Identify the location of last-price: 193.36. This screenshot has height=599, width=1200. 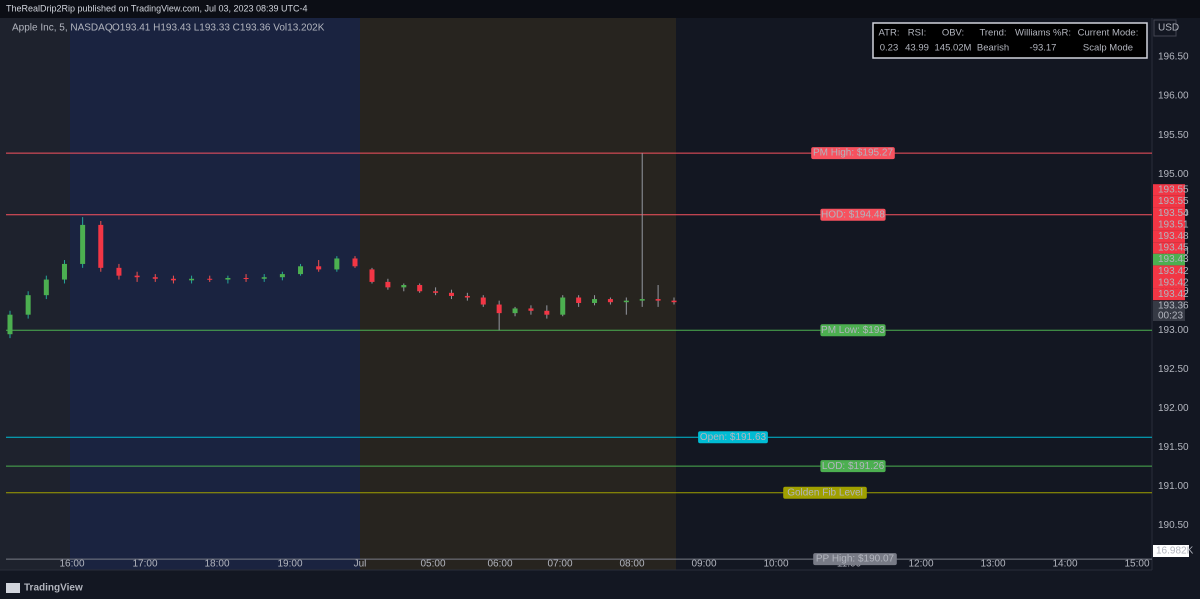
(1173, 306).